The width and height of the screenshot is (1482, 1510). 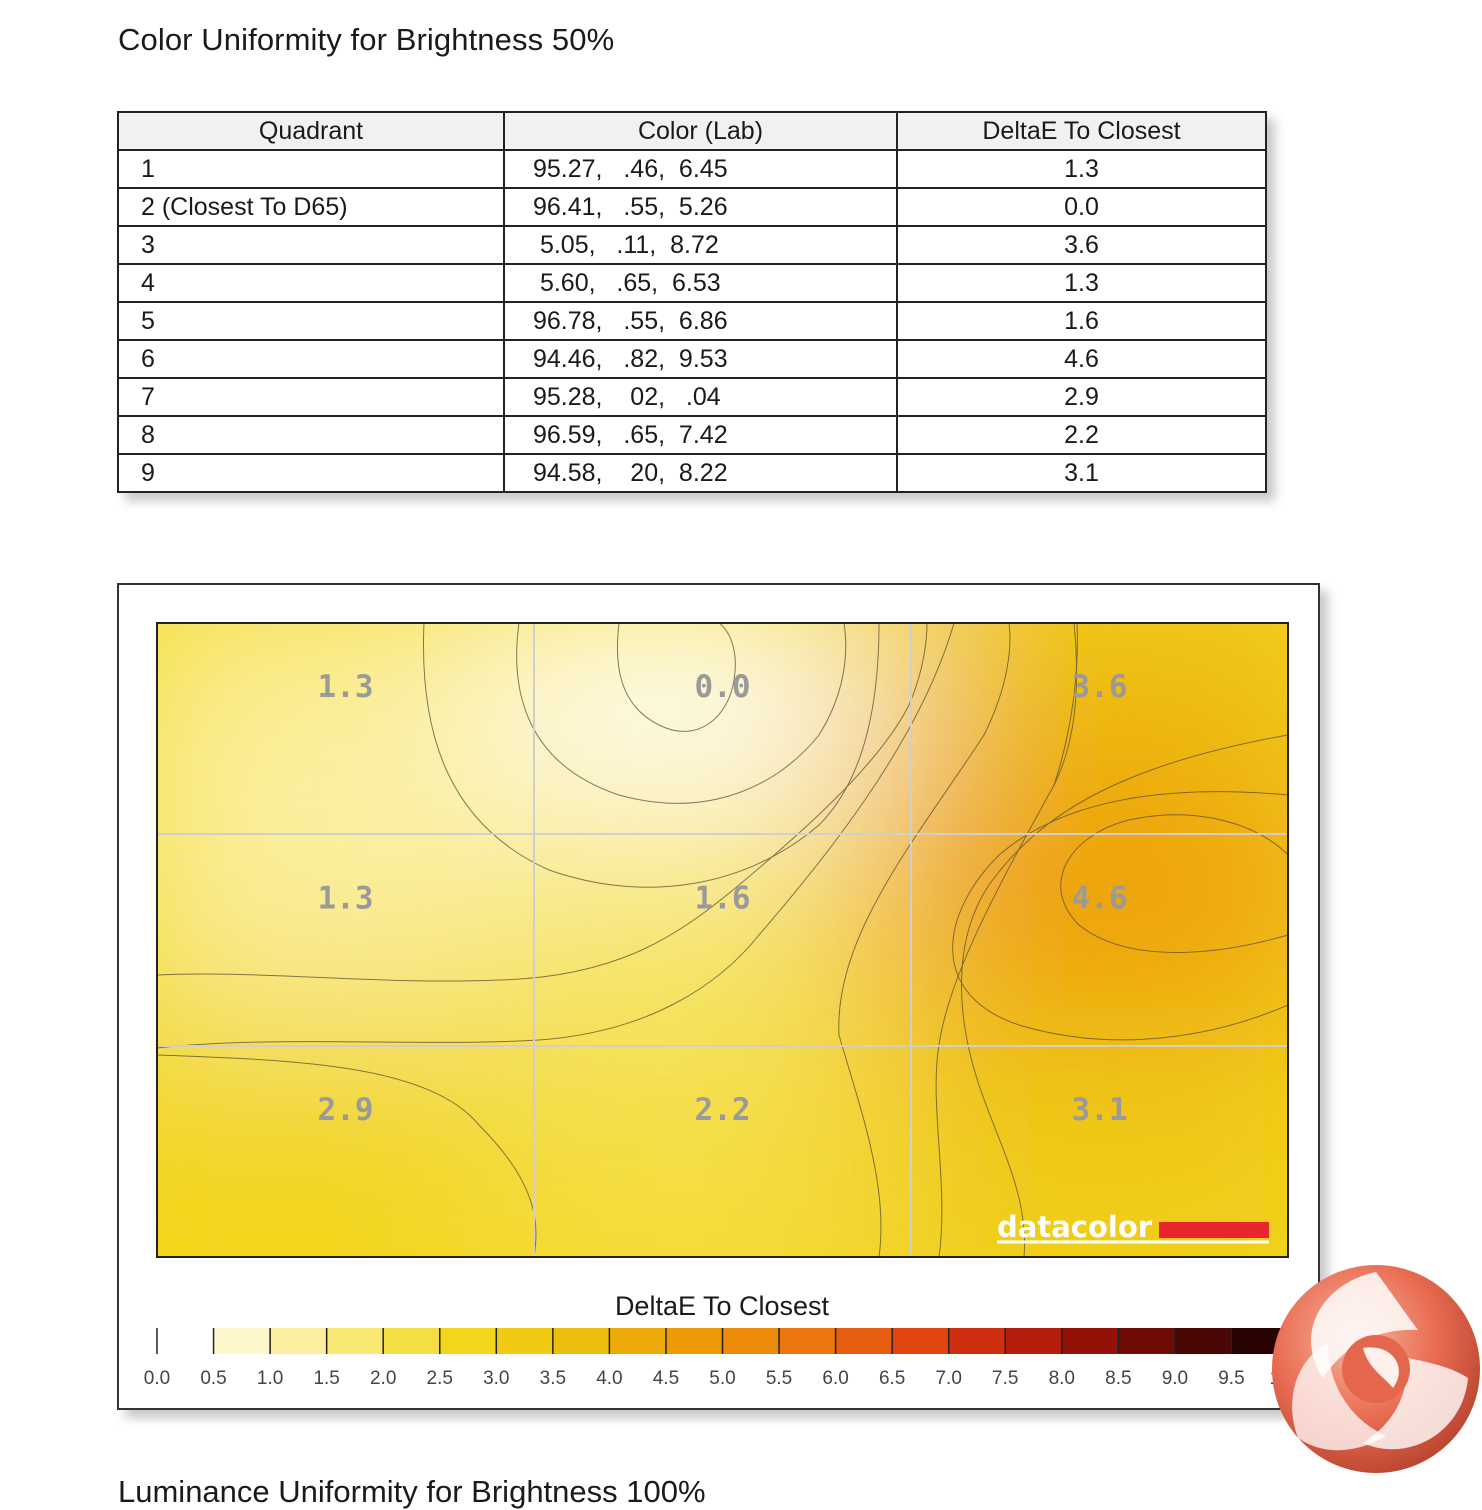 I want to click on cell-value-label: 1.3, so click(x=346, y=687).